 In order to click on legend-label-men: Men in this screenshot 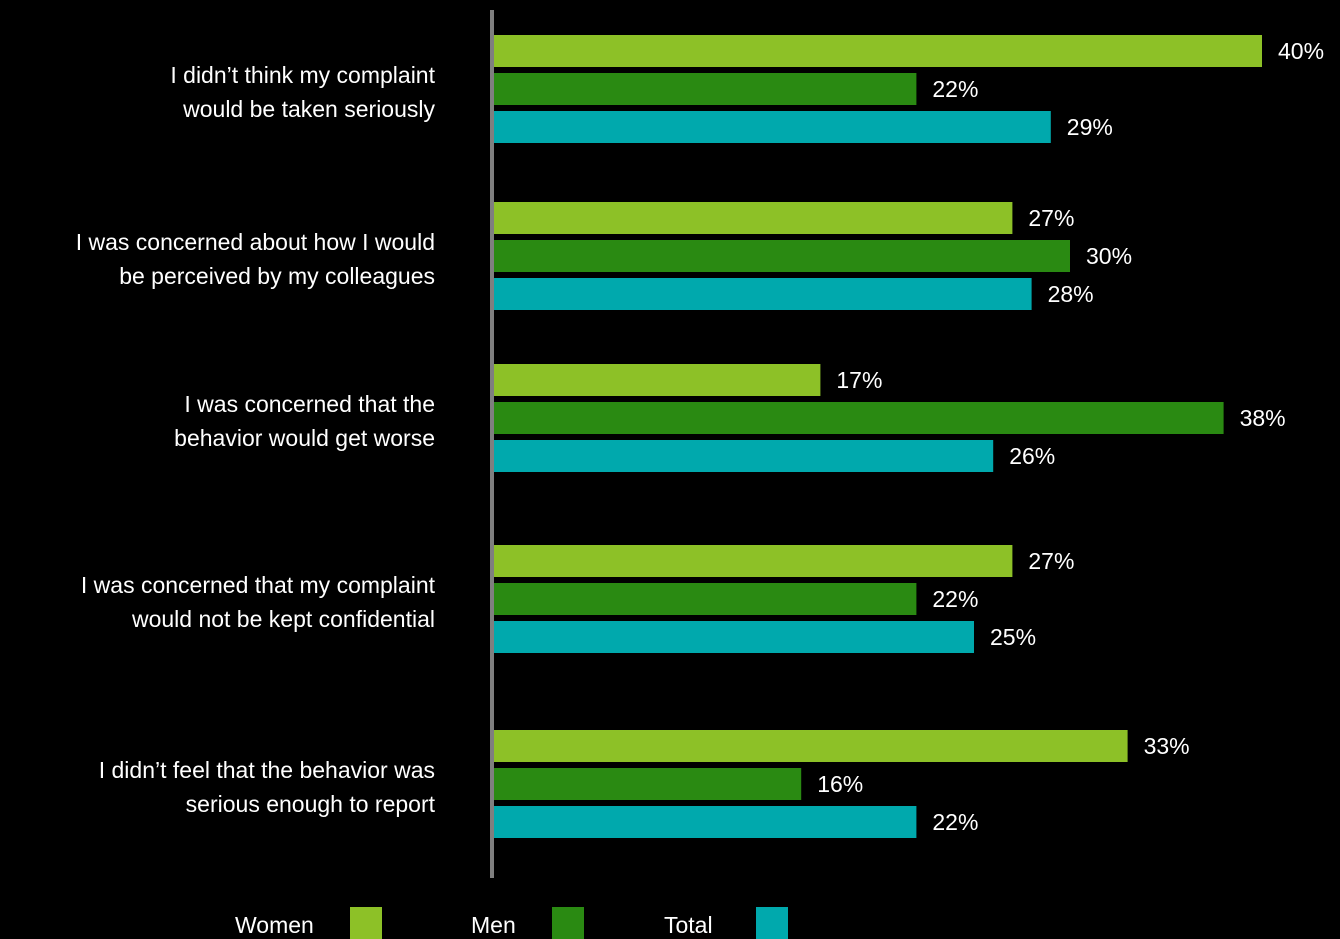, I will do `click(493, 925)`.